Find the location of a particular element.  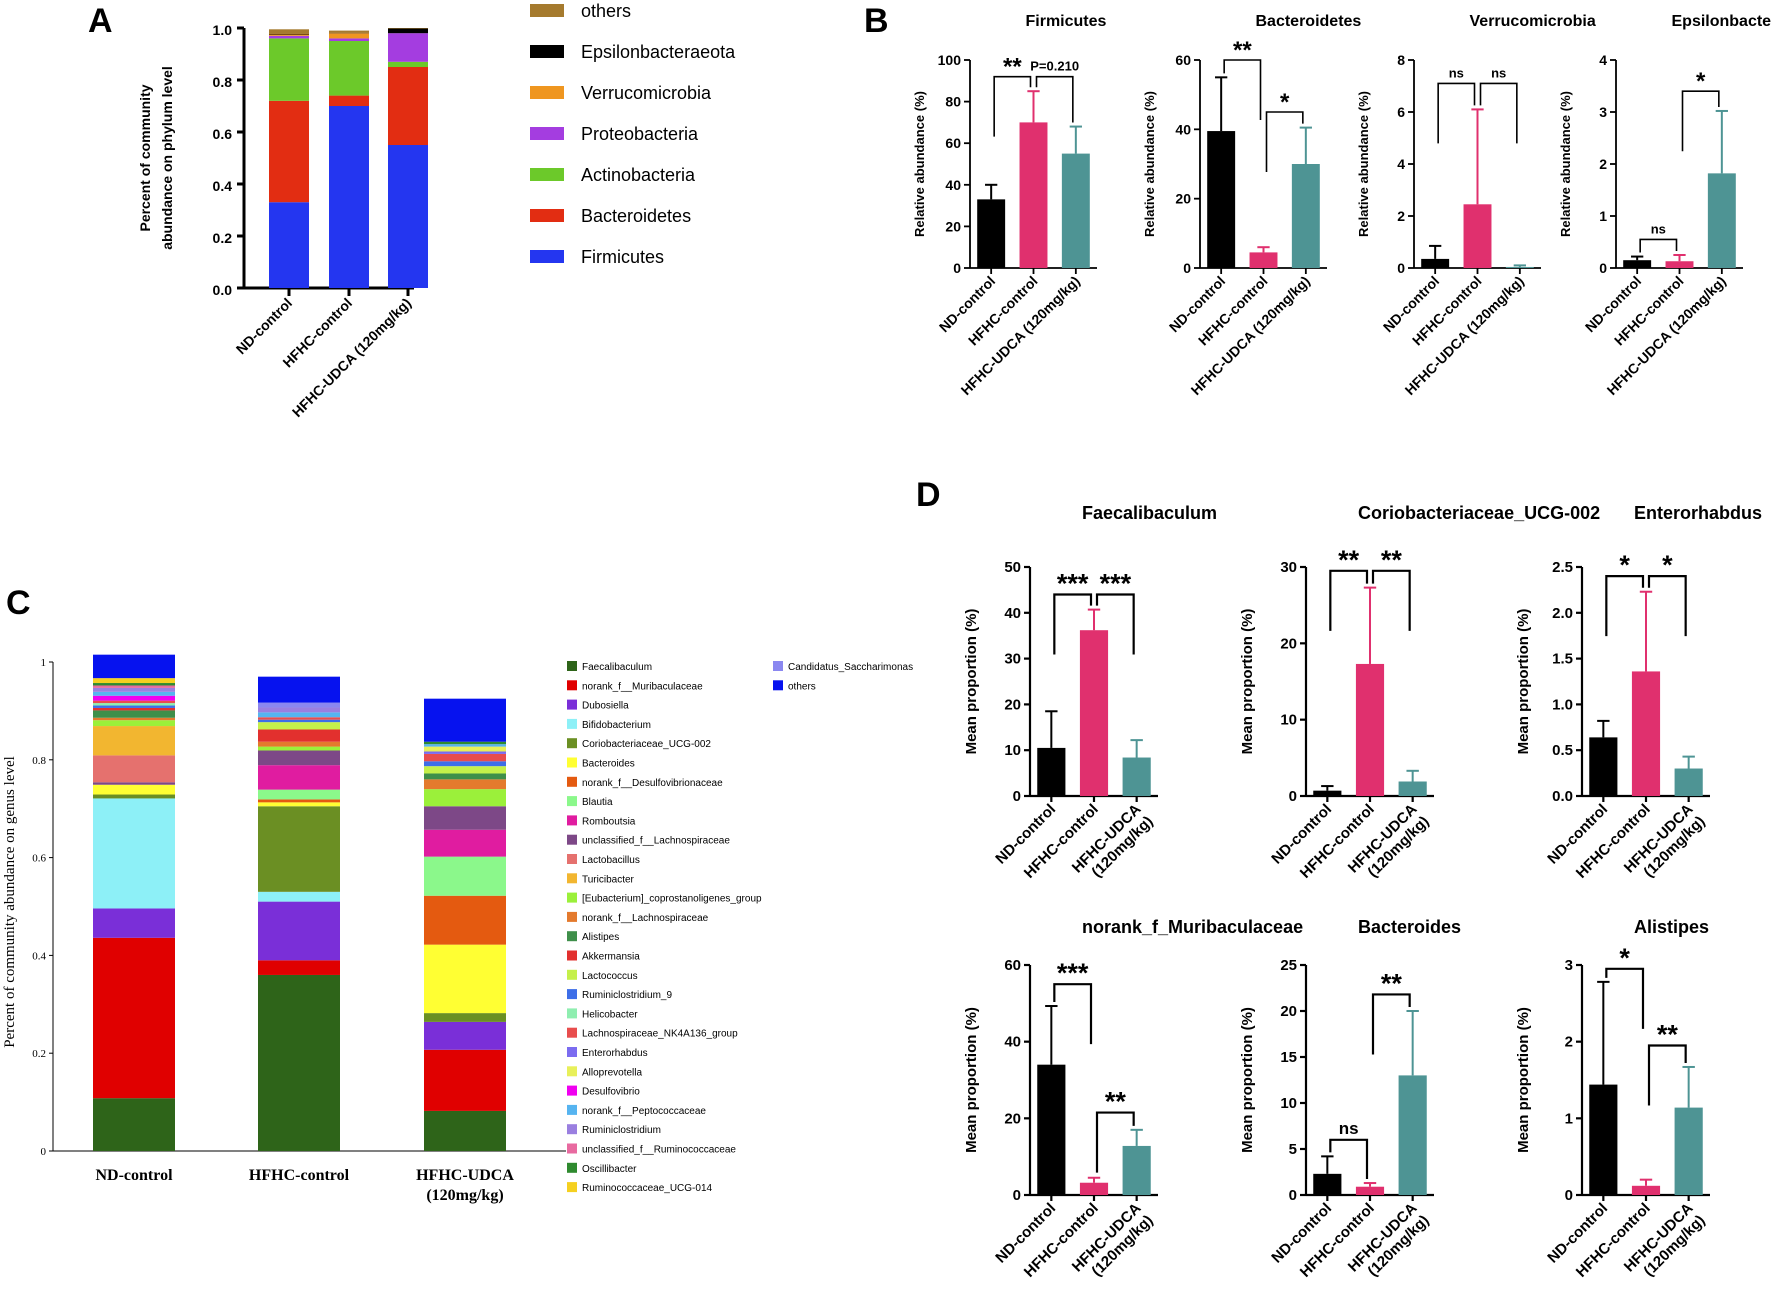

a-legend-label-others: others is located at coordinates (606, 11).